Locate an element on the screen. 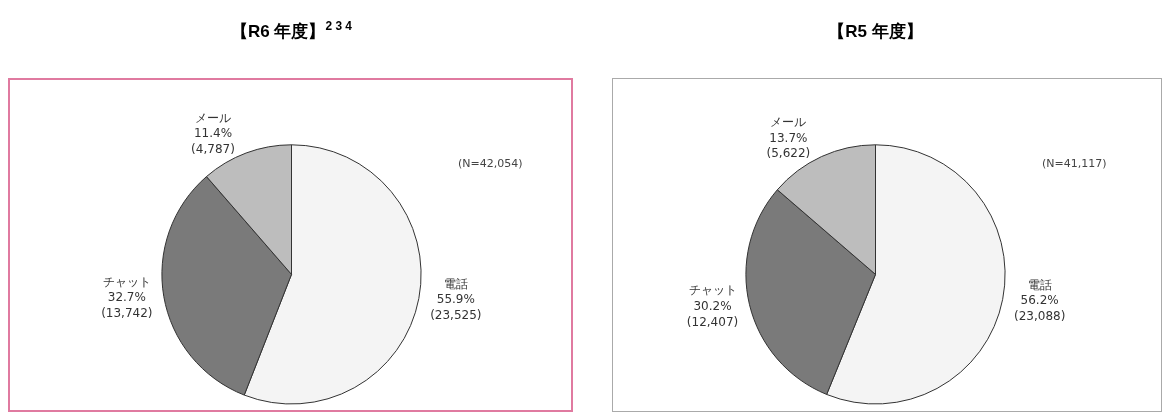 The width and height of the screenshot is (1167, 414). data-label: 55.9% (23,525) is located at coordinates (456, 307).